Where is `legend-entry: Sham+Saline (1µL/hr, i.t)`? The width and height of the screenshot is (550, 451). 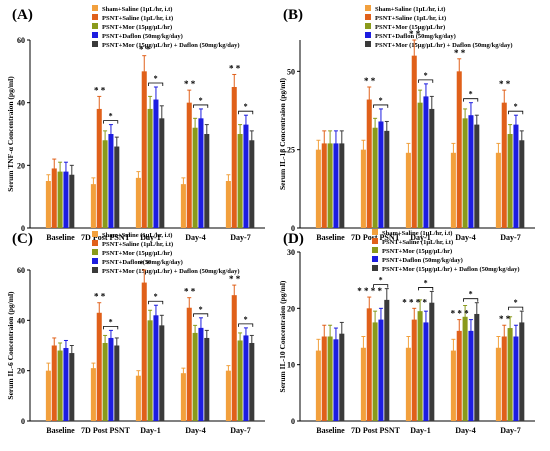
legend-entry: Sham+Saline (1µL/hr, i.t) is located at coordinates (137, 235).